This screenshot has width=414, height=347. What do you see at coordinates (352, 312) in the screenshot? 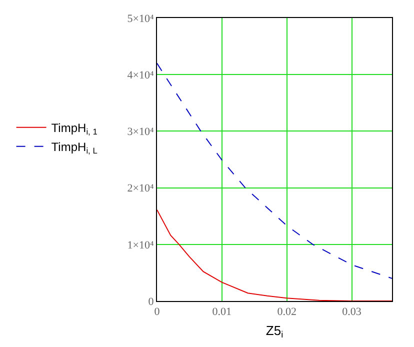
I see `x-tick-label: 0.03` at bounding box center [352, 312].